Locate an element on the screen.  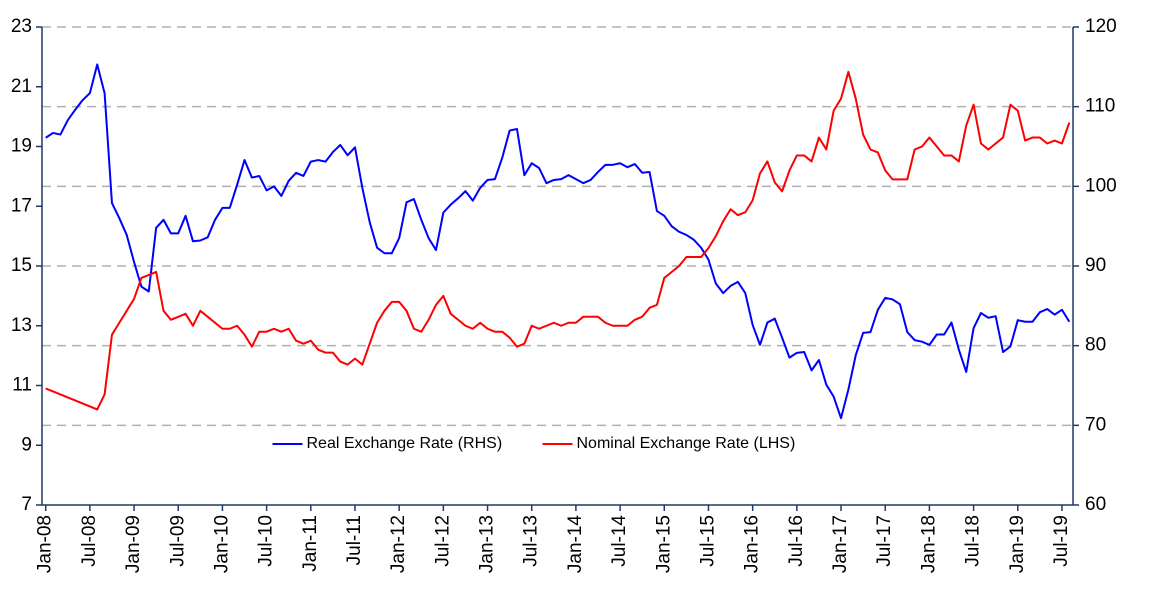
x-tick-label: Jan-16 is located at coordinates (752, 544).